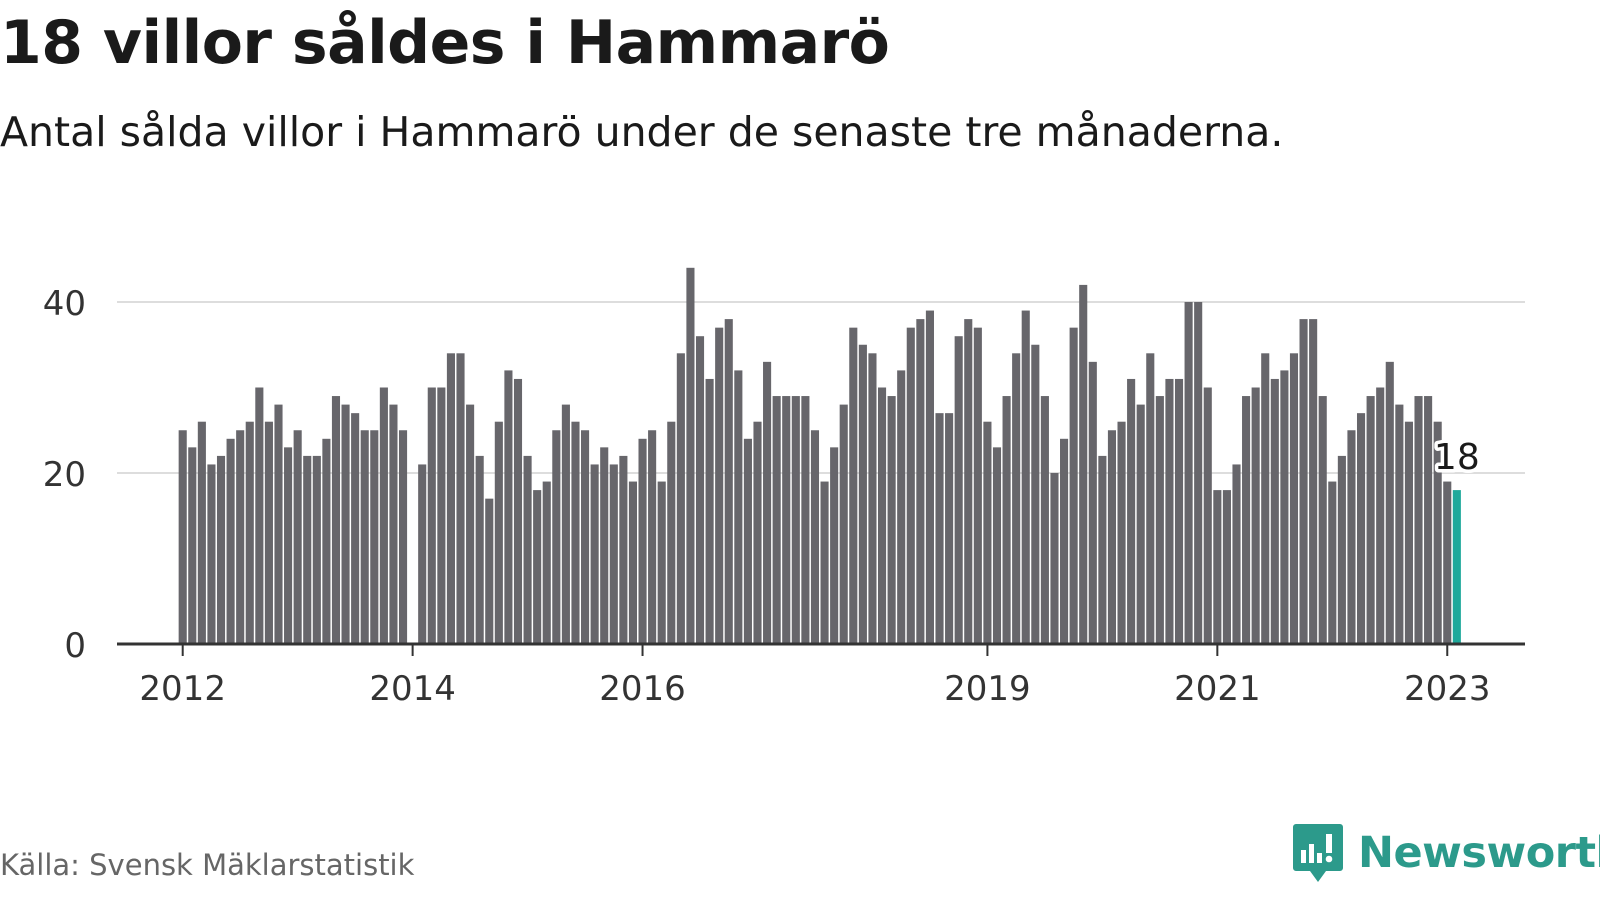 The width and height of the screenshot is (1600, 900). Describe the element at coordinates (182, 689) in the screenshot. I see `x-tick-label: 2012` at that location.